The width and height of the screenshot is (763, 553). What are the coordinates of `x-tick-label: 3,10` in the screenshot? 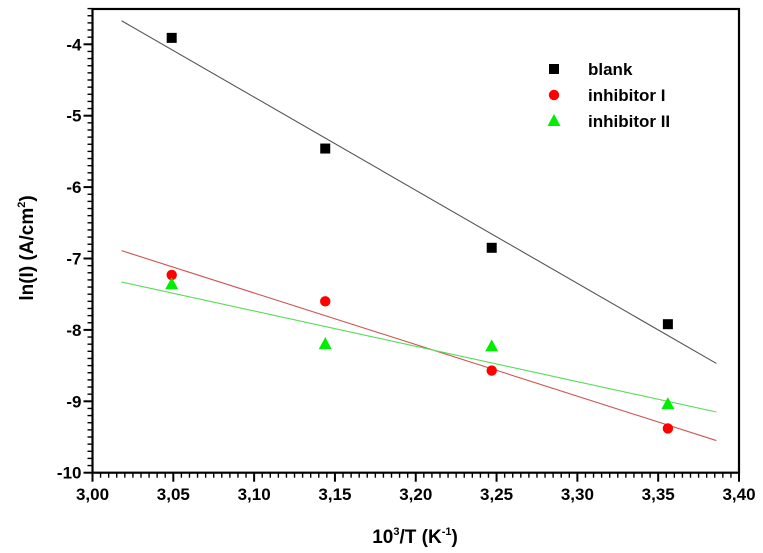 It's located at (254, 494).